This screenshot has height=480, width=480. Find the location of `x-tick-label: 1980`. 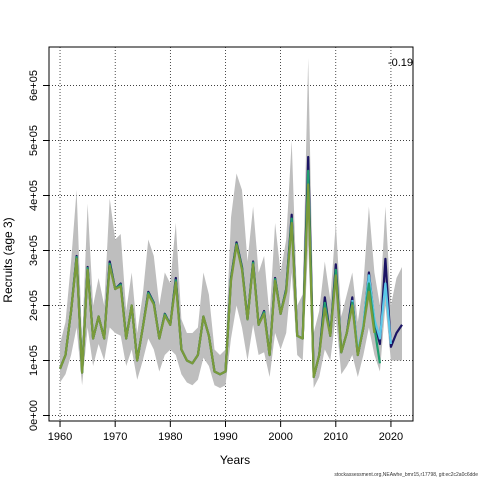

x-tick-label: 1980 is located at coordinates (170, 437).